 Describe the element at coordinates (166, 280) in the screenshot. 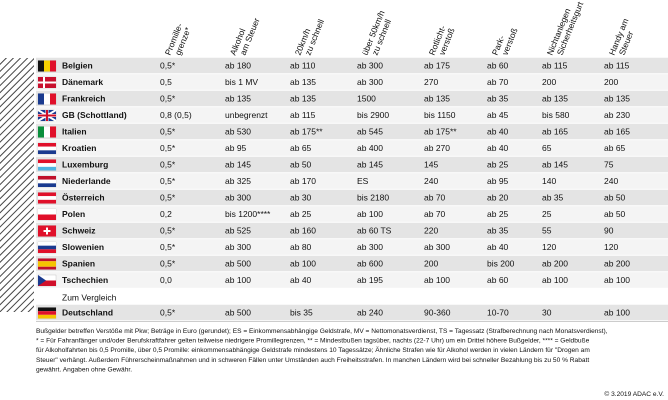

I see `table-cell: 0,0` at that location.